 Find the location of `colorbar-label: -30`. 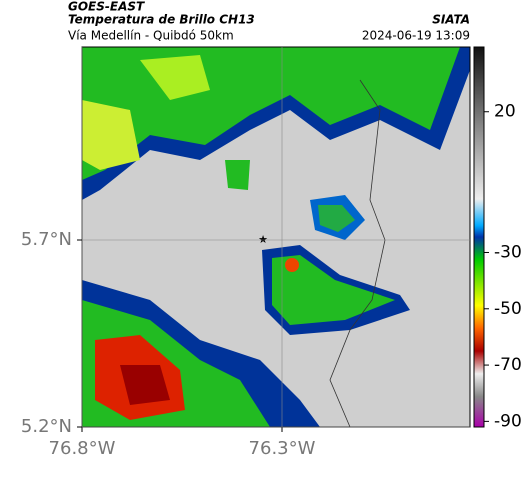

colorbar-label: -30 is located at coordinates (508, 252).